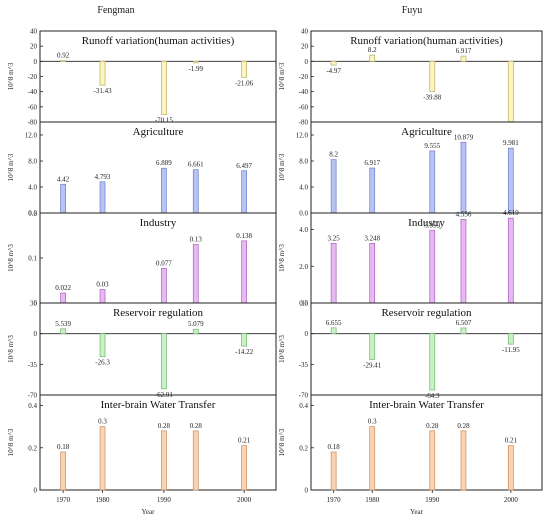  What do you see at coordinates (103, 500) in the screenshot?
I see `x-tick-label: 1980` at bounding box center [103, 500].